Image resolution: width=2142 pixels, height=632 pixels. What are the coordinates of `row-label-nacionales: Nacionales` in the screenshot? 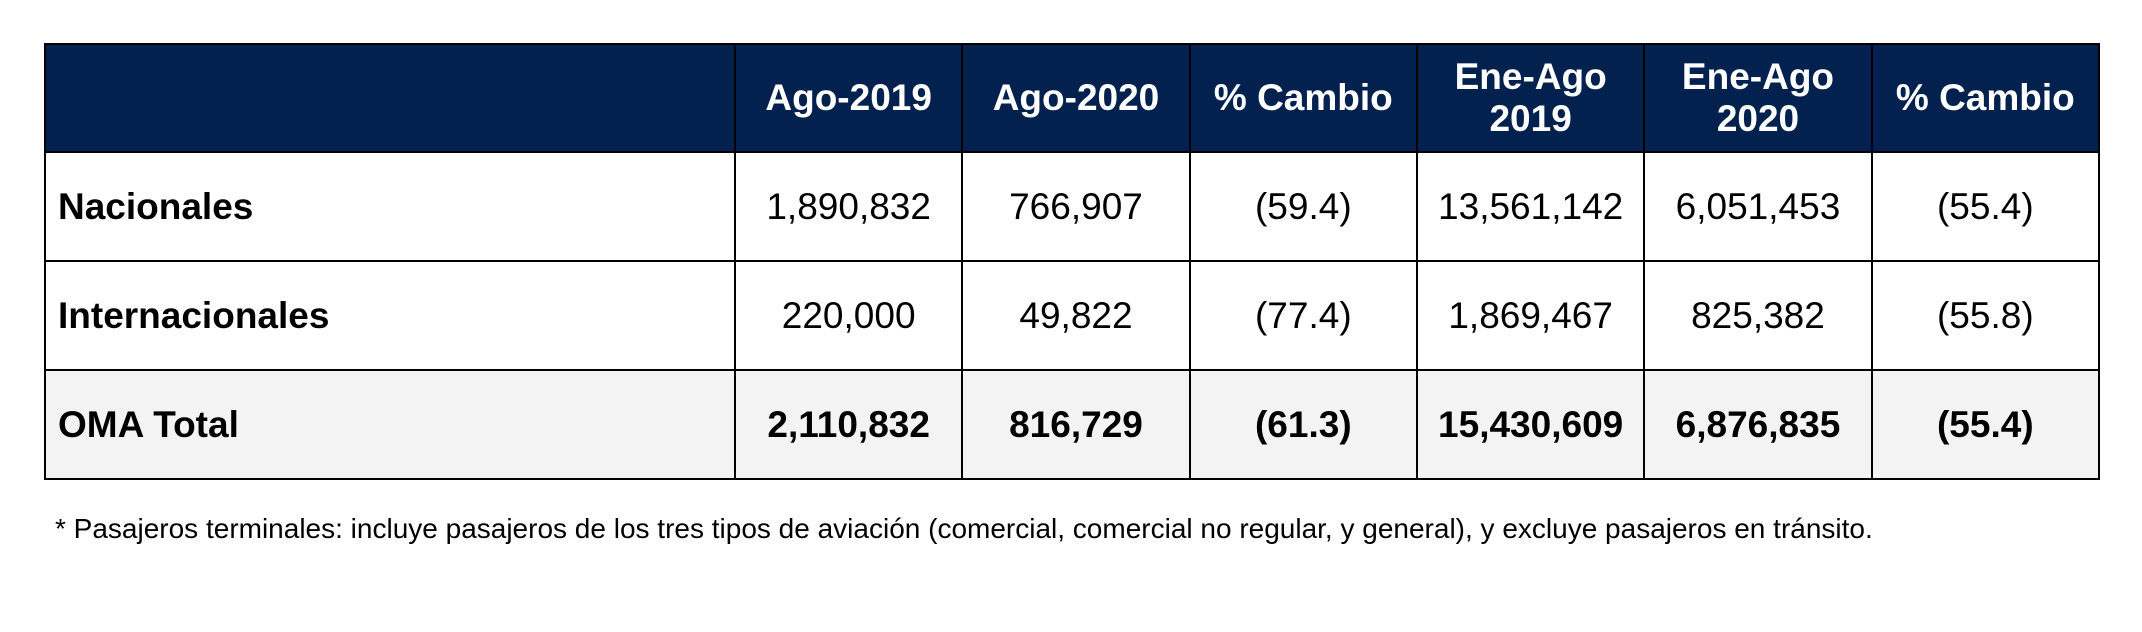 It's located at (390, 206).